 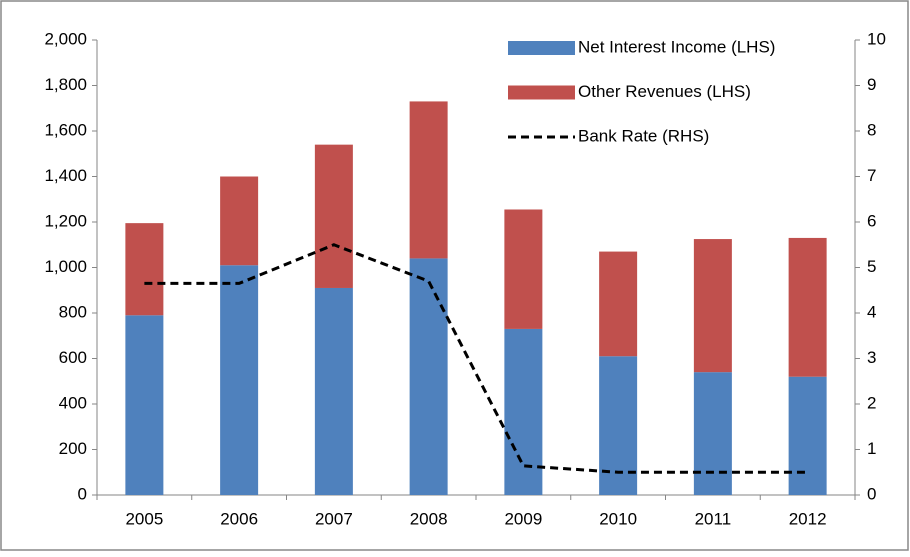 What do you see at coordinates (871, 220) in the screenshot?
I see `y2-tick-label: 6` at bounding box center [871, 220].